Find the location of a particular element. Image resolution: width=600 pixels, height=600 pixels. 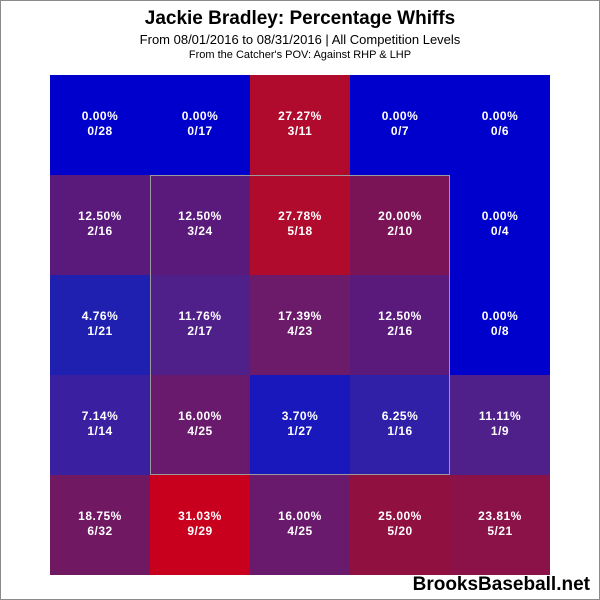

zone-cell: 4.76% 1/21 is located at coordinates (100, 325).